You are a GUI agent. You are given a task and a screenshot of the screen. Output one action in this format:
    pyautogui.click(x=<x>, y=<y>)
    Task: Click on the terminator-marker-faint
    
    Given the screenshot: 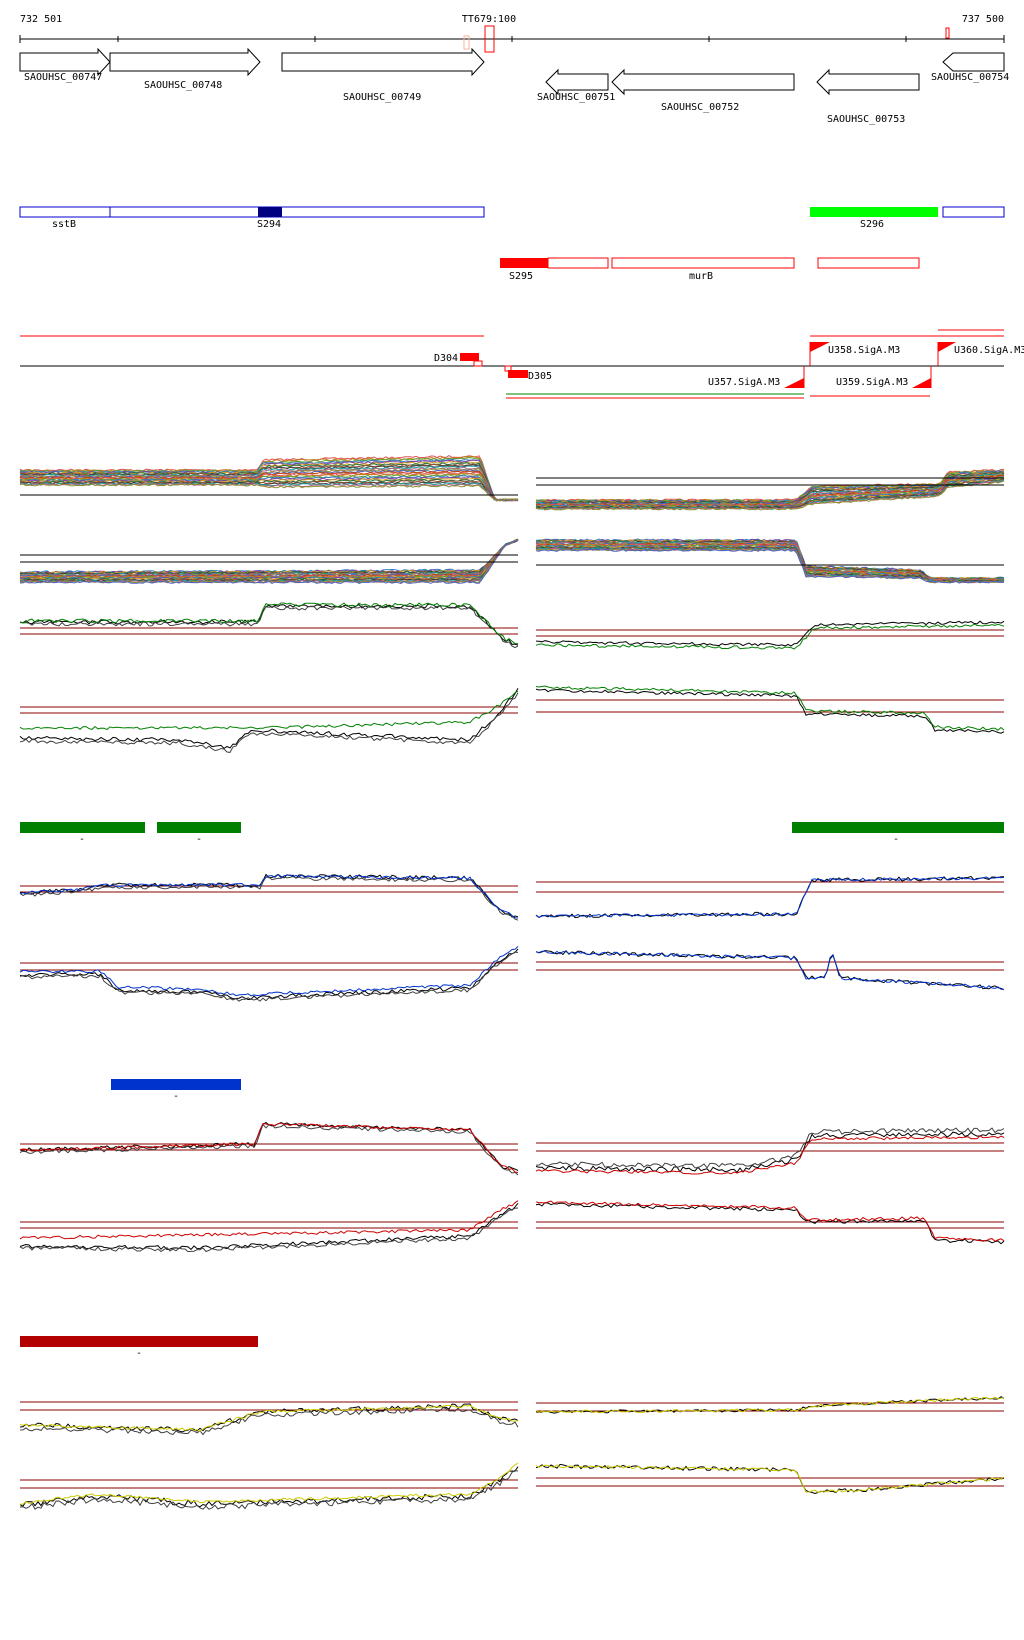 What is the action you would take?
    pyautogui.click(x=466, y=42)
    